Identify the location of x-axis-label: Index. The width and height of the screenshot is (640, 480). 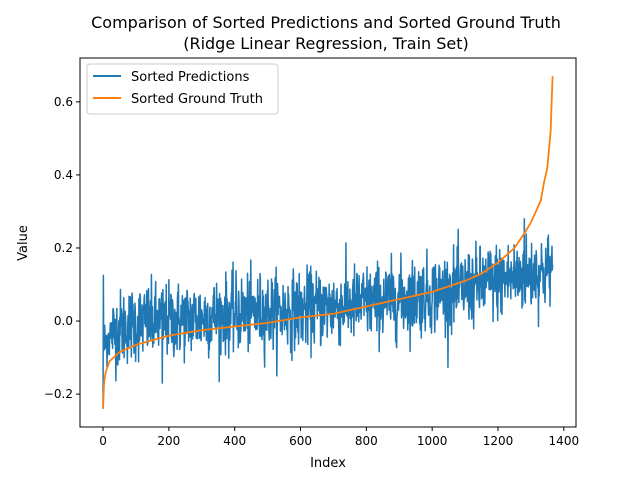
(328, 463).